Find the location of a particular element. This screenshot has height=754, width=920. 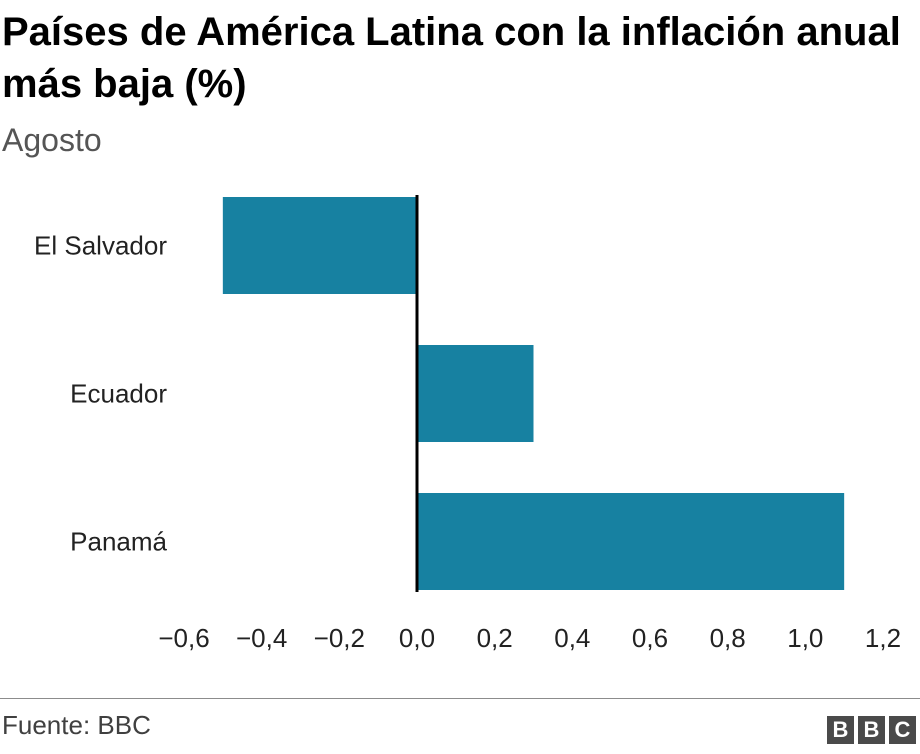

bar-panamá is located at coordinates (631, 541).